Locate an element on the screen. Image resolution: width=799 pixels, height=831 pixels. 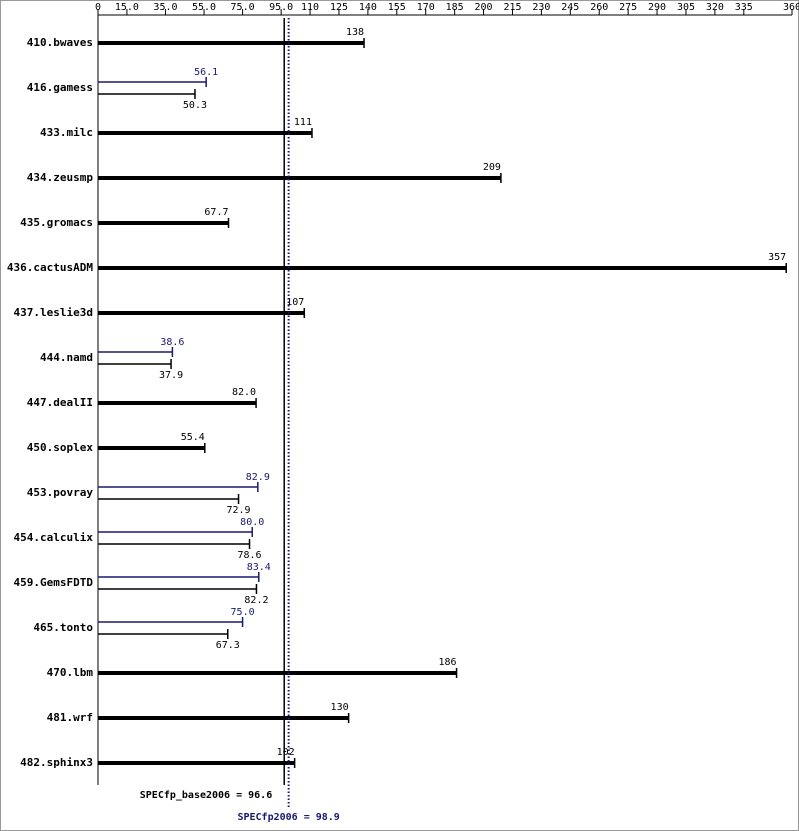
category-label: 481.wrf is located at coordinates (70, 717).